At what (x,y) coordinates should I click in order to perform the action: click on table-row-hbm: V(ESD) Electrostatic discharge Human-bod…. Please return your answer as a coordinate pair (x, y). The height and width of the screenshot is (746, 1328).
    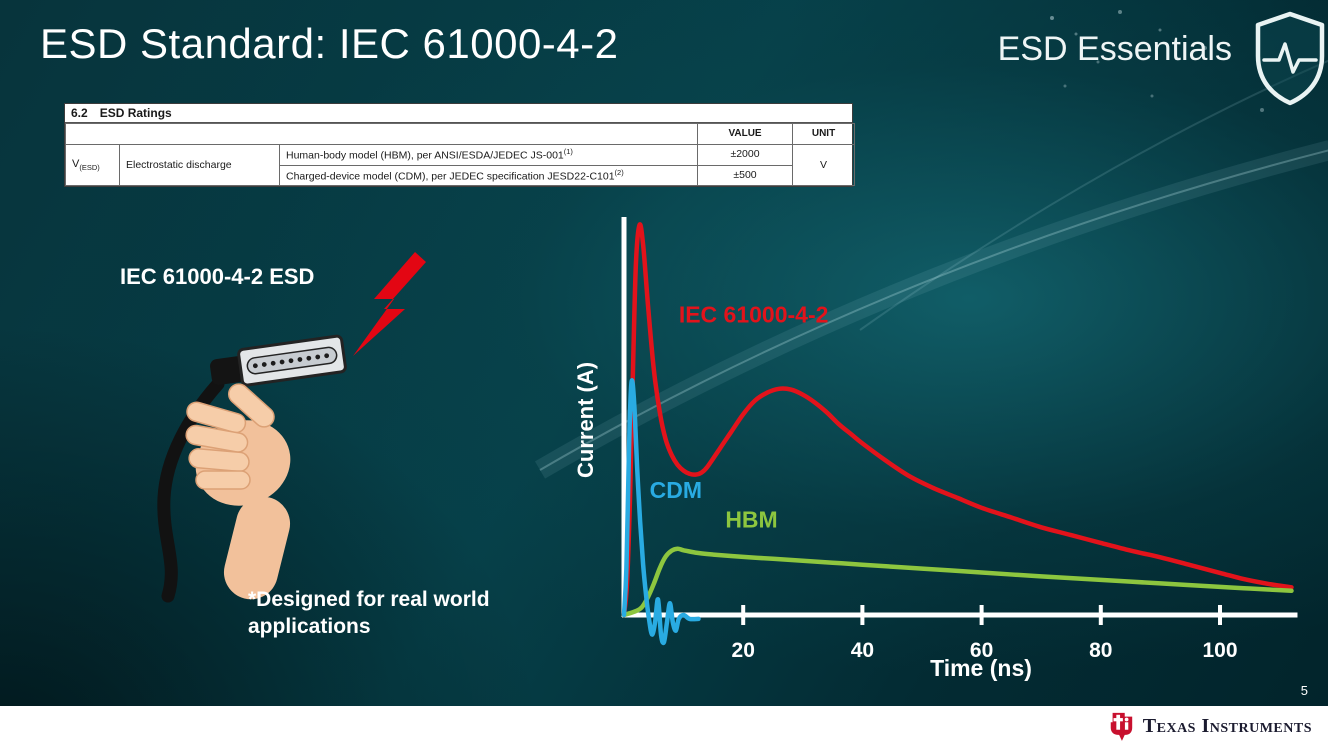
    Looking at the image, I should click on (460, 165).